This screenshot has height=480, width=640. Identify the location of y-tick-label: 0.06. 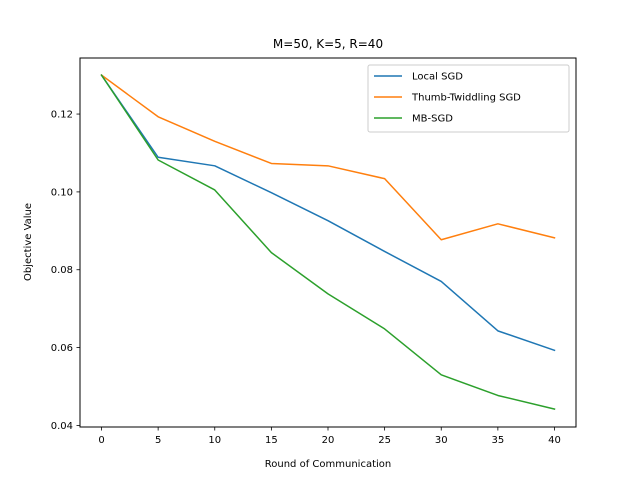
(62, 348).